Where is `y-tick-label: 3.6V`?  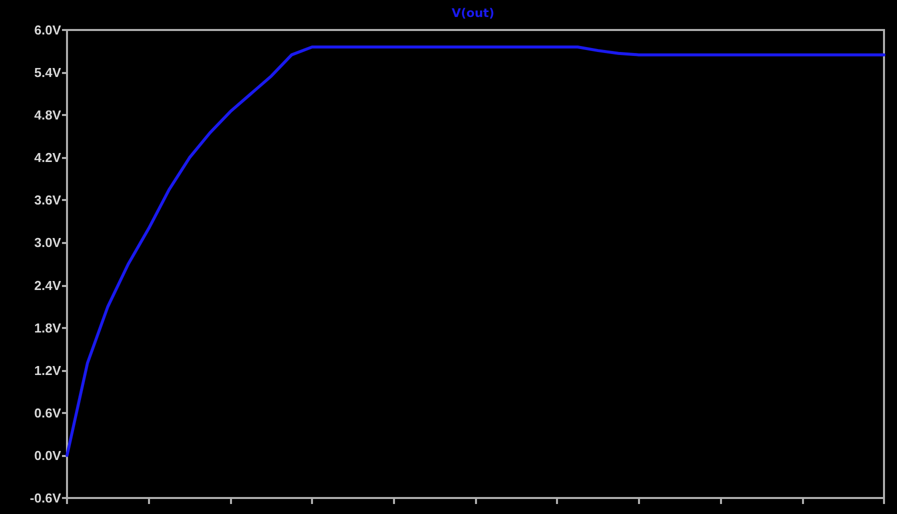
y-tick-label: 3.6V is located at coordinates (48, 200).